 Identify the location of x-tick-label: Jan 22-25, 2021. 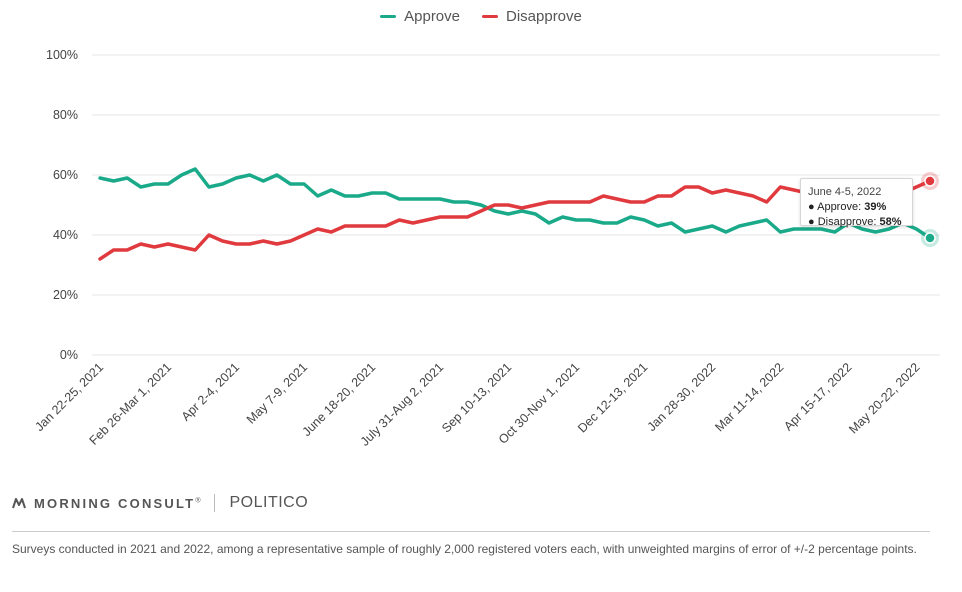
(69, 397).